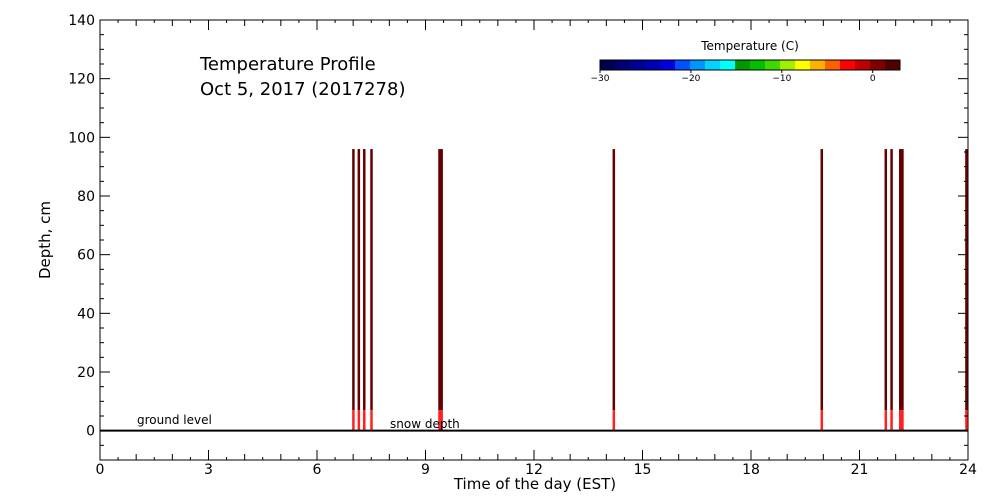 This screenshot has height=500, width=1000. Describe the element at coordinates (873, 79) in the screenshot. I see `colorbar-tick-label: 0` at that location.